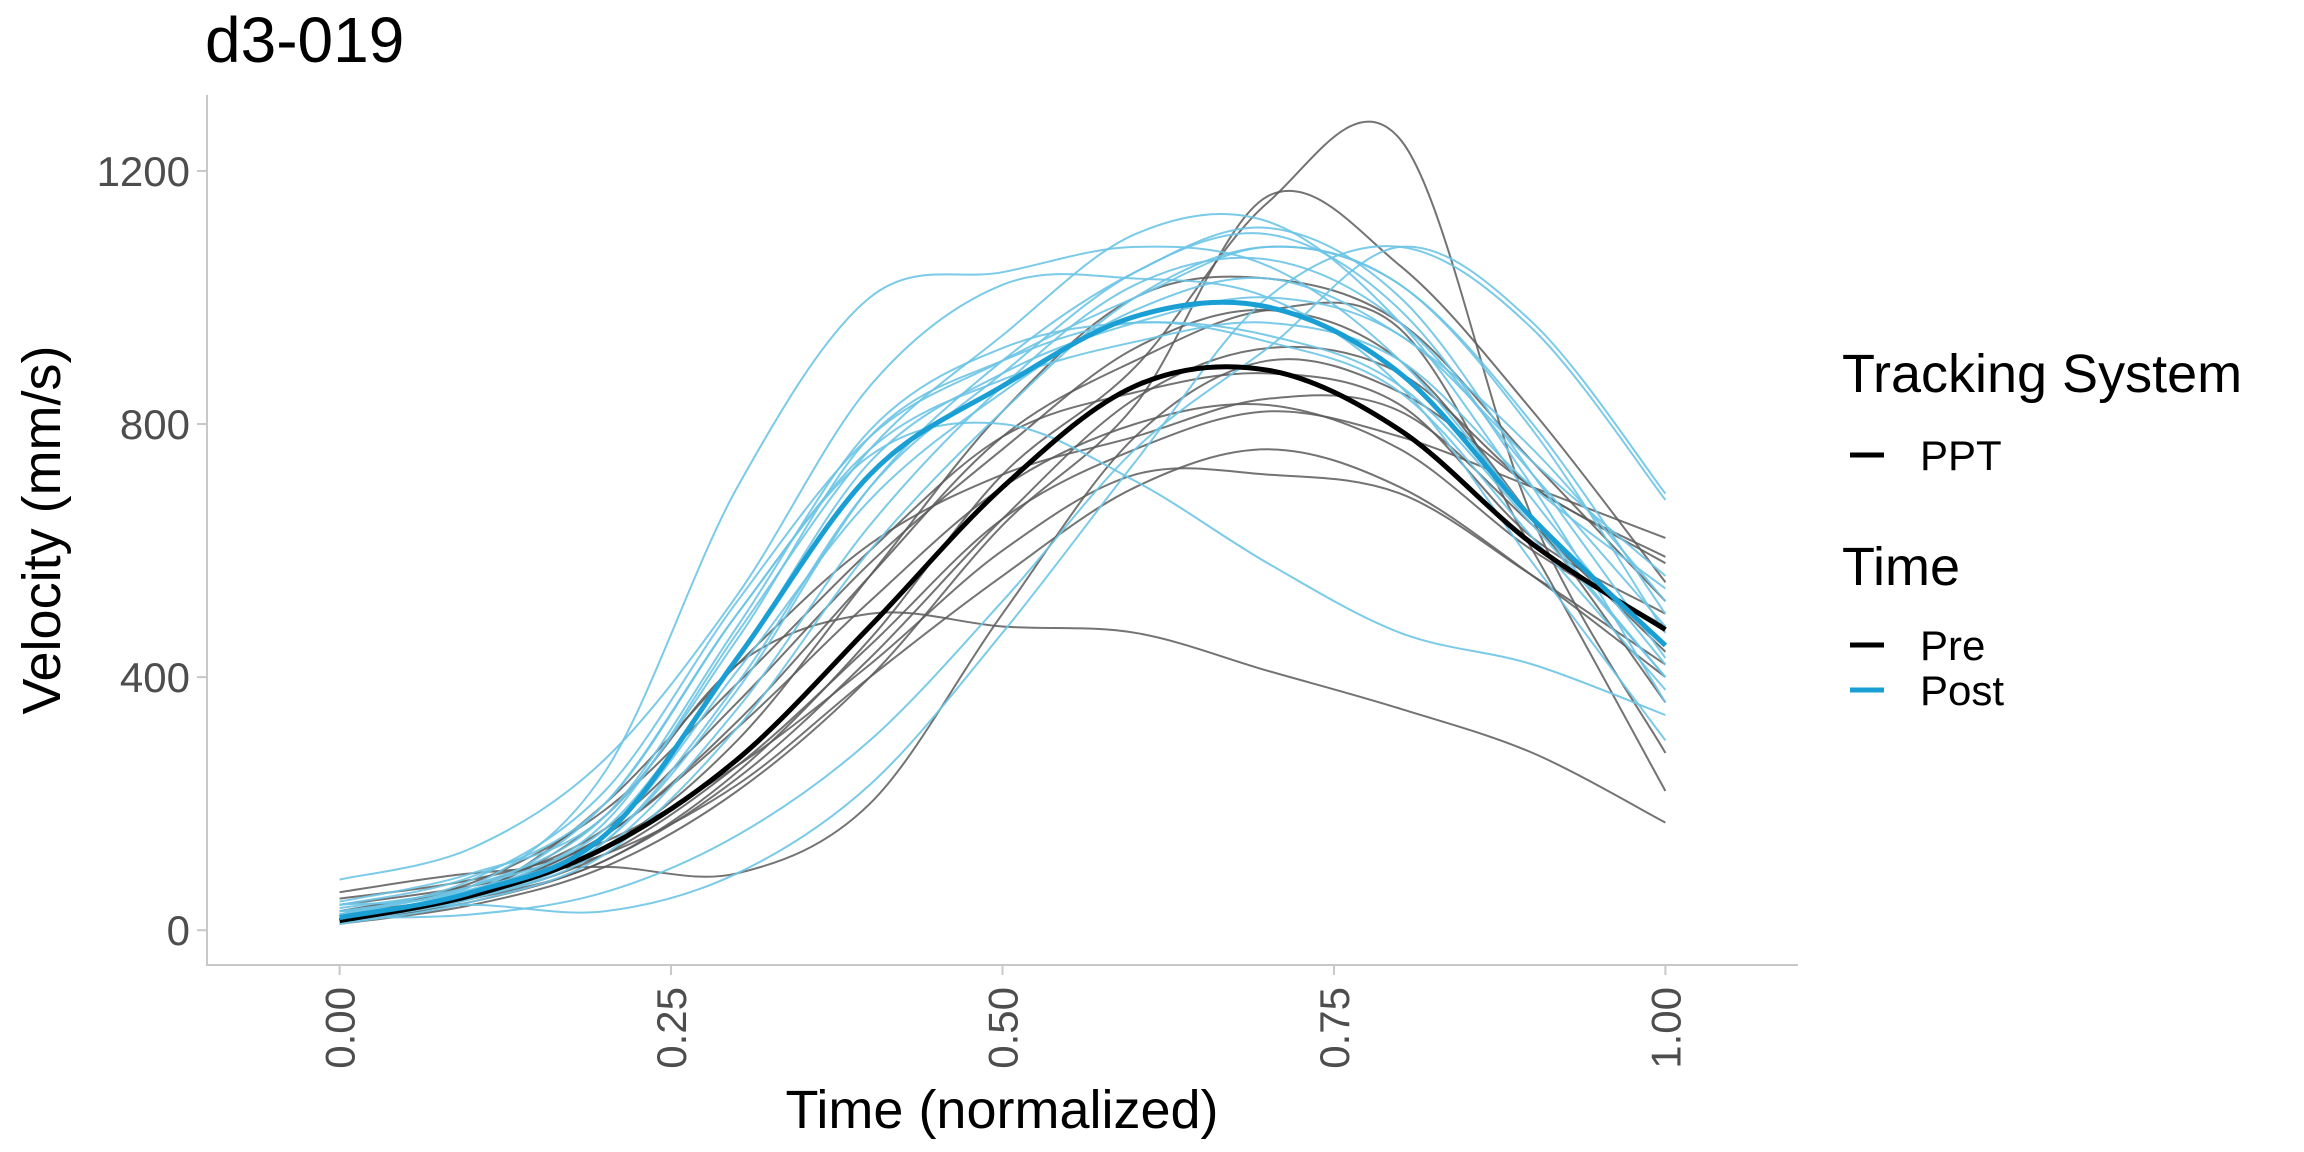 The width and height of the screenshot is (2304, 1152). Describe the element at coordinates (178, 930) in the screenshot. I see `y-tick-label: 0` at that location.